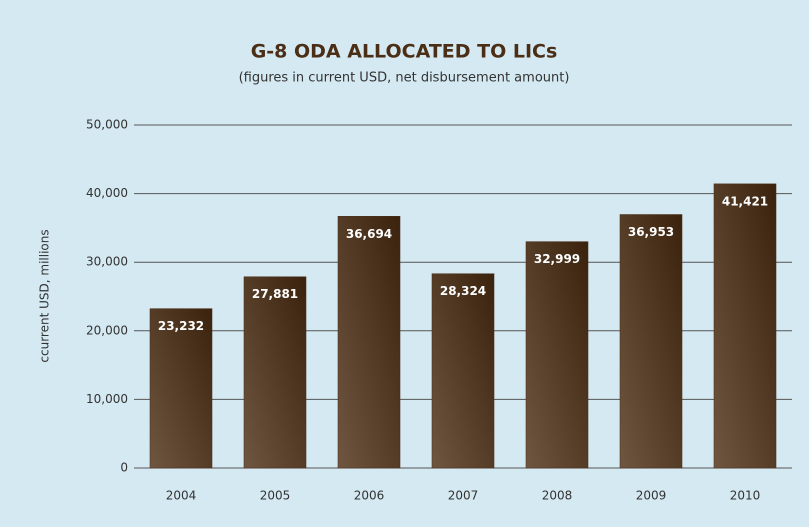  What do you see at coordinates (745, 201) in the screenshot?
I see `value-label: 41,421` at bounding box center [745, 201].